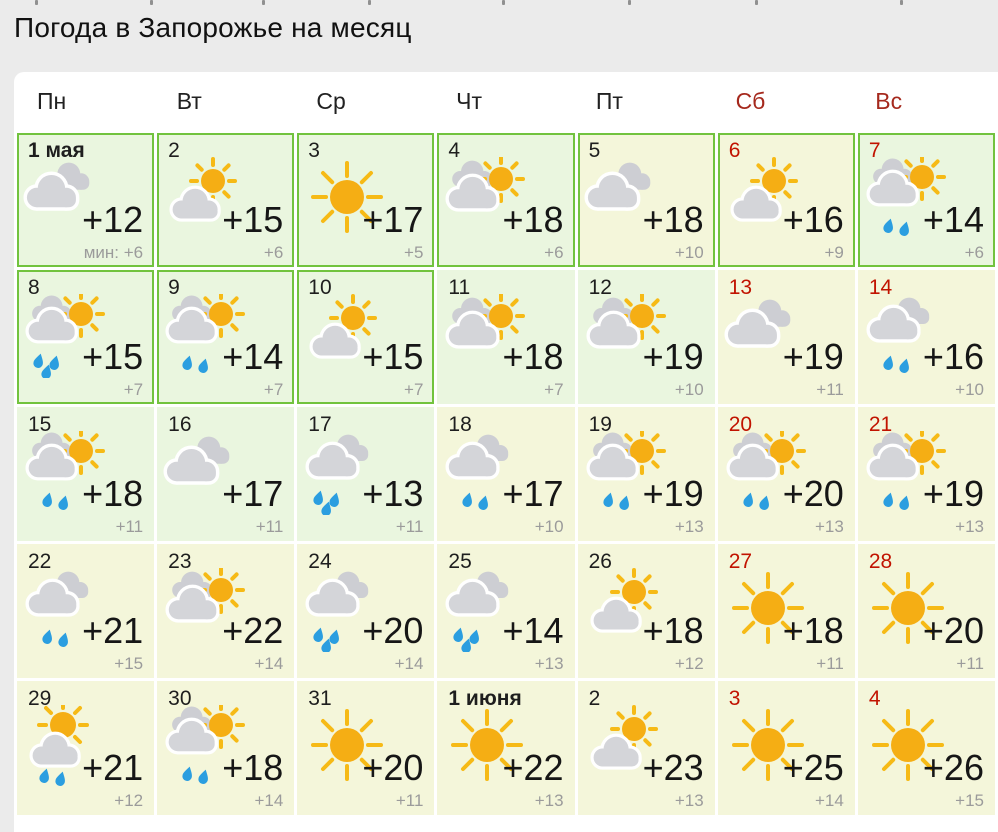  I want to click on day-number: 1 мая, so click(56, 150).